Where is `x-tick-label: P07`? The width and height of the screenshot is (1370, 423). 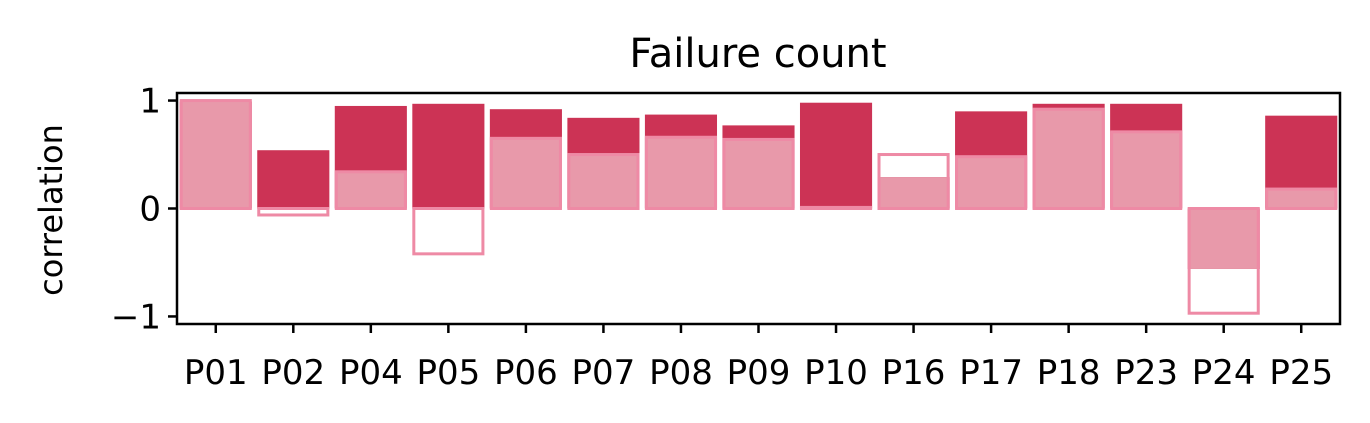 x-tick-label: P07 is located at coordinates (604, 373).